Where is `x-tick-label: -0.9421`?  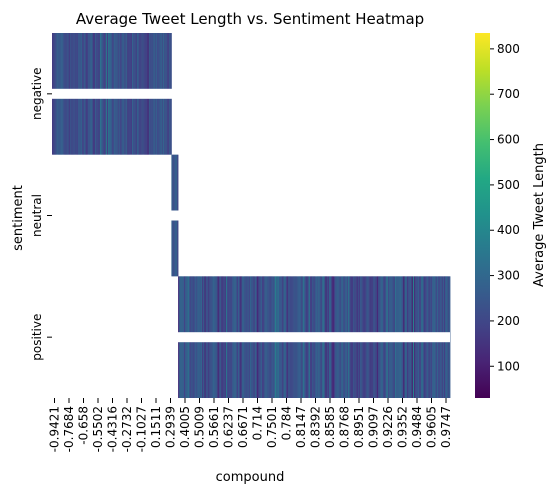
x-tick-label: -0.9421 is located at coordinates (55, 429).